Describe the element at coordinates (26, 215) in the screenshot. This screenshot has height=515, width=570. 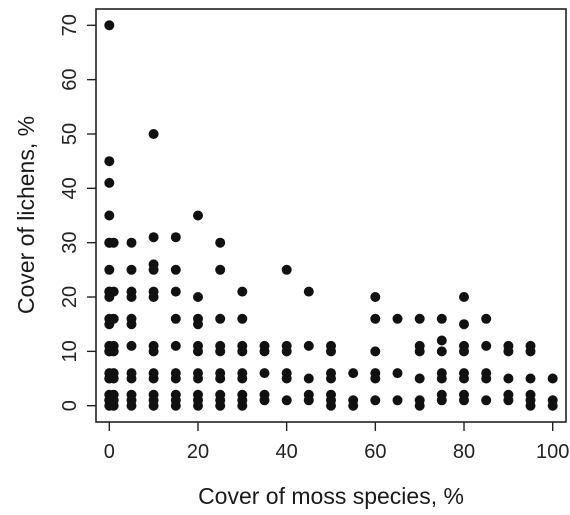
I see `y-axis-title: Cover of lichens, %` at that location.